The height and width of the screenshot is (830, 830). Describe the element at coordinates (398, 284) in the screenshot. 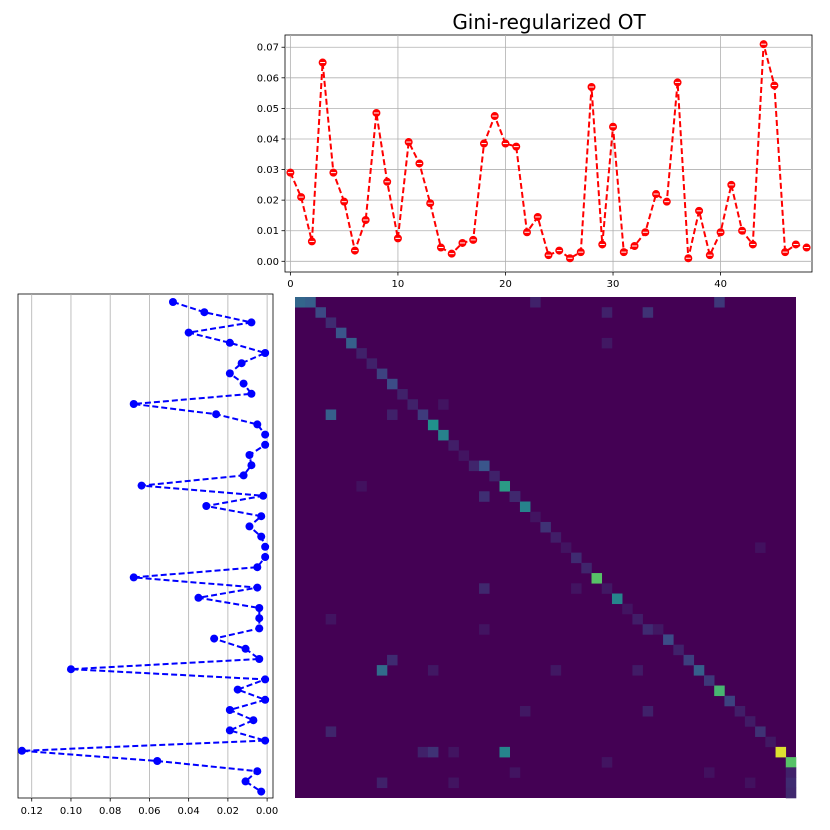

I see `top-x-tick-label: 10` at that location.